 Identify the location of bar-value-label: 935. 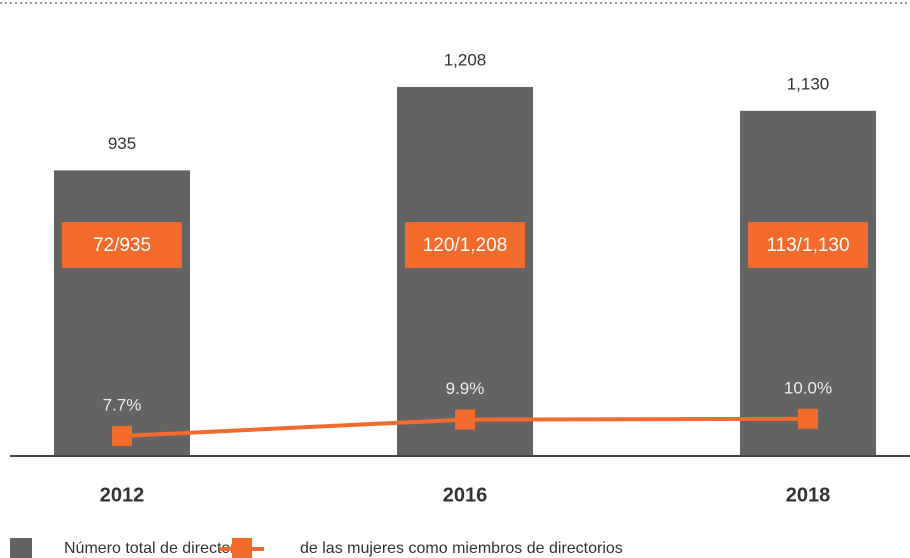
(122, 143).